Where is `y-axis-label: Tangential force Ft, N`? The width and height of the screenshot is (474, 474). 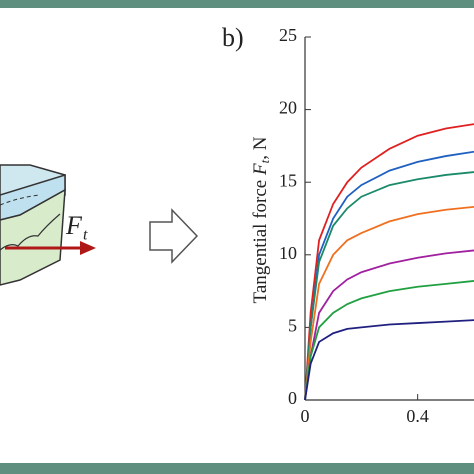
y-axis-label: Tangential force Ft, N is located at coordinates (261, 219).